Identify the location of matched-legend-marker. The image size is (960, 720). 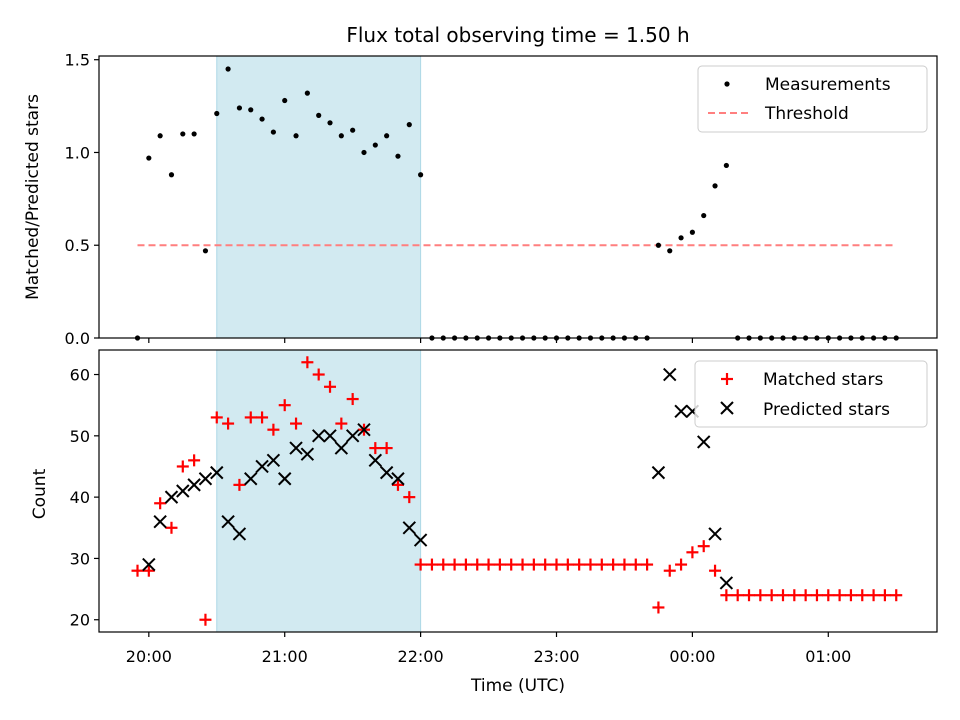
(727, 379).